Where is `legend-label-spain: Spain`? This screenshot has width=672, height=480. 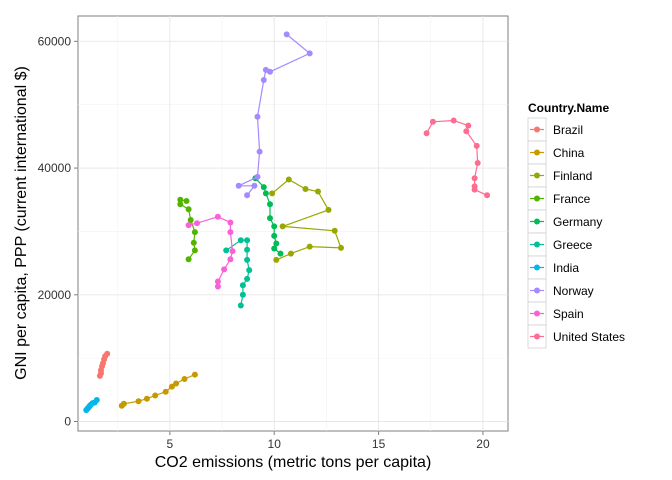
legend-label-spain: Spain is located at coordinates (568, 314).